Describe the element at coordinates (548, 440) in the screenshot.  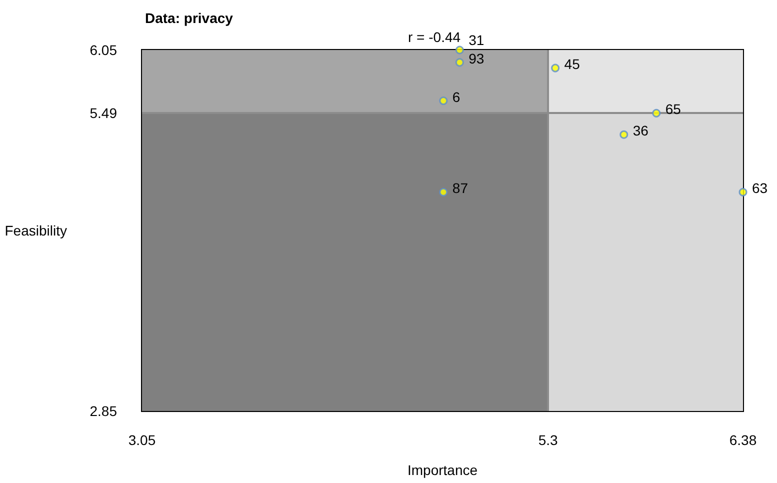
I see `x-tick-label: 5.3` at that location.